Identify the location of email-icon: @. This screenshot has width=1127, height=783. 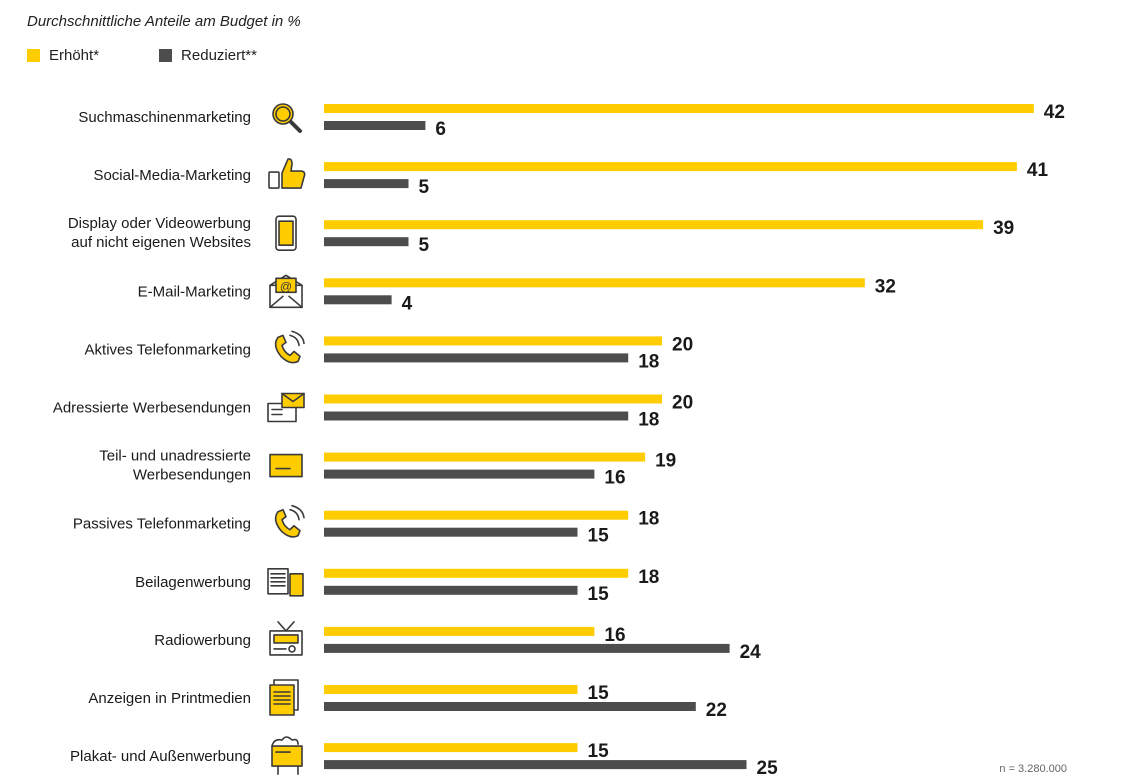
(286, 291).